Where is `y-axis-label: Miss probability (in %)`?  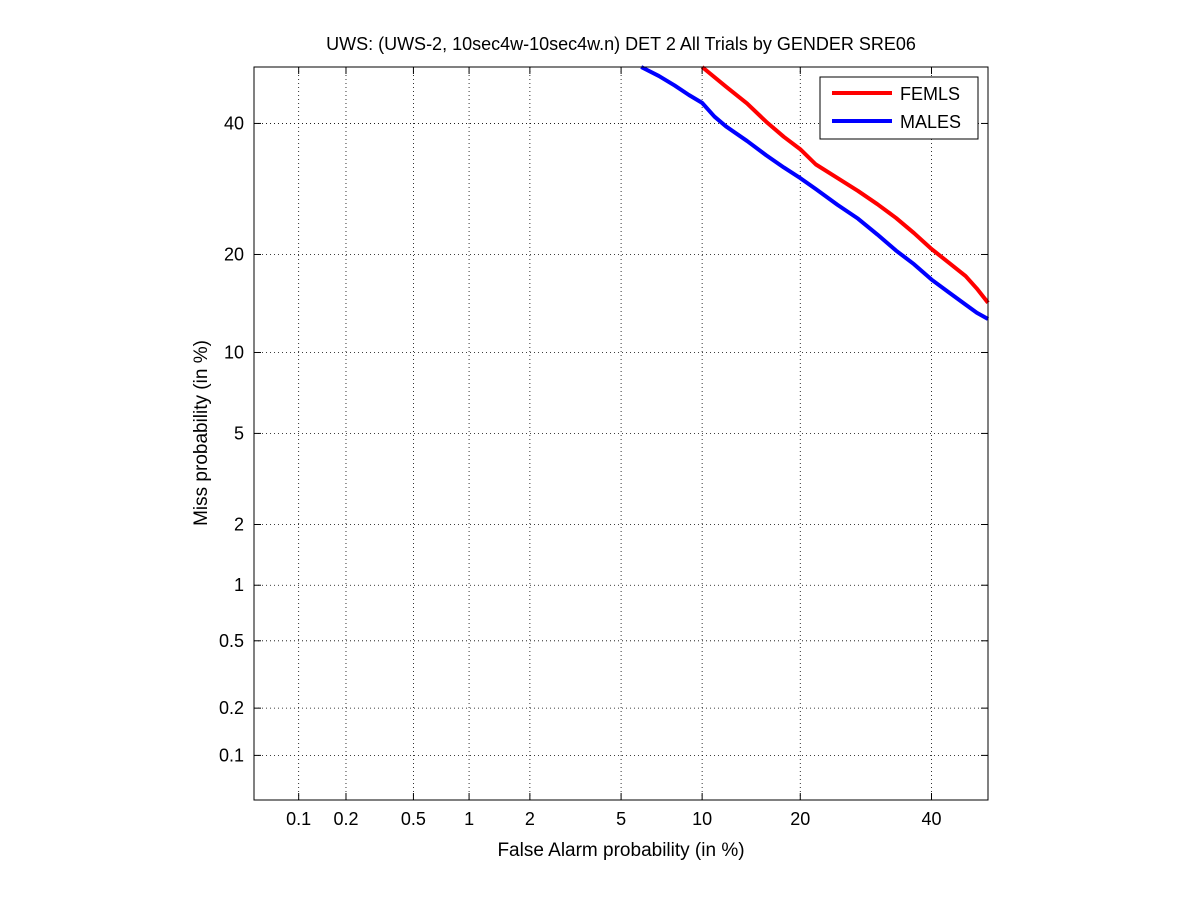 y-axis-label: Miss probability (in %) is located at coordinates (201, 433).